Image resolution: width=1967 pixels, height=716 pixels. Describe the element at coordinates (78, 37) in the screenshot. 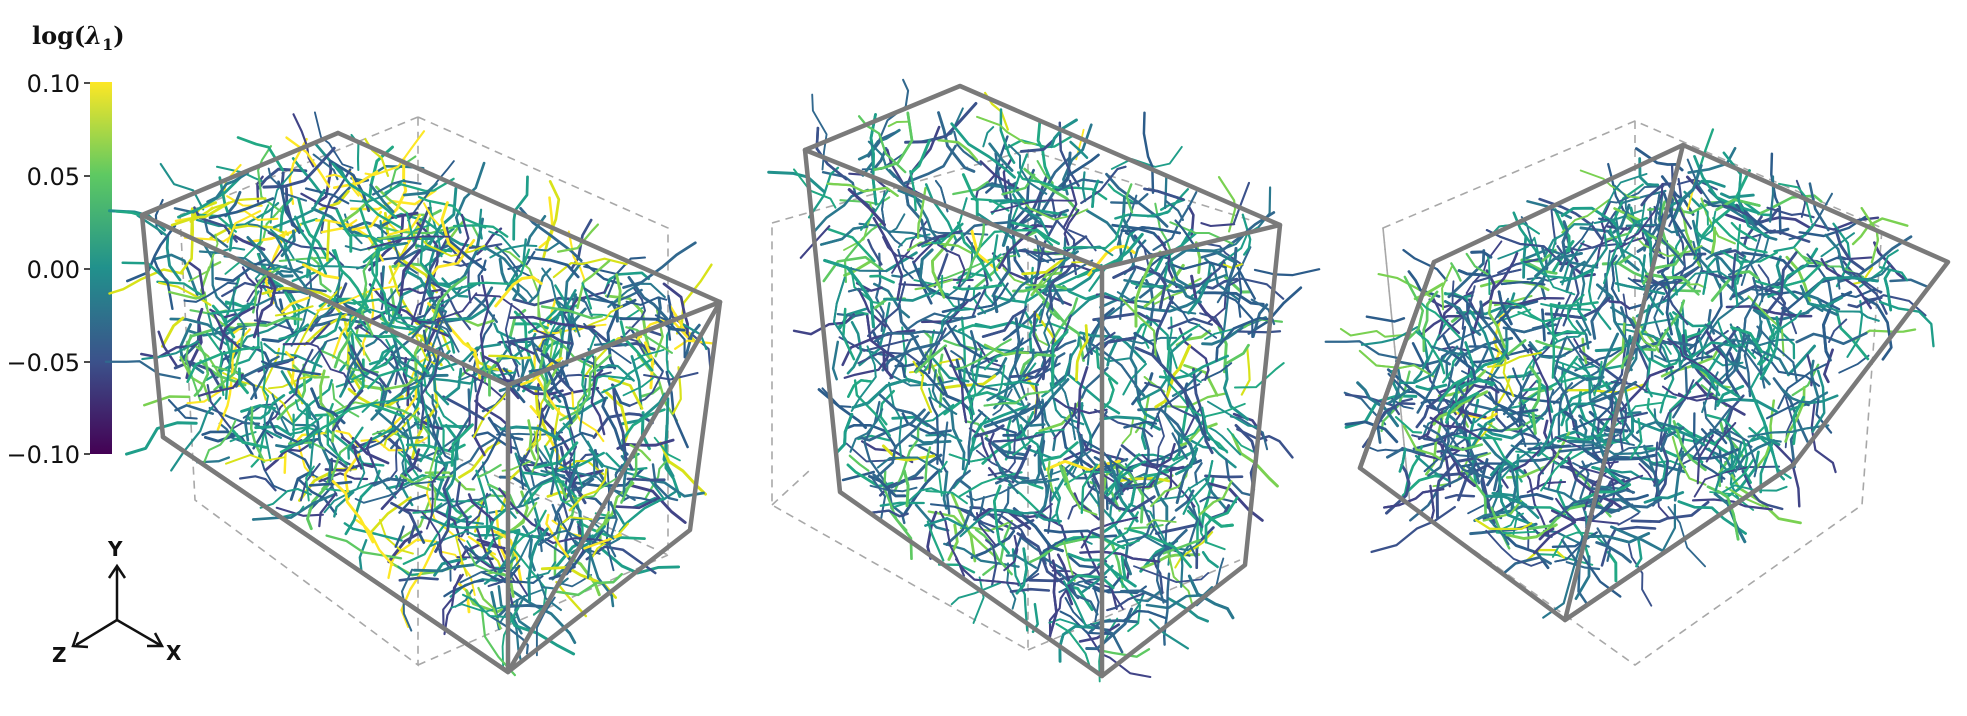

I see `colorbar-title: log(λ1)` at that location.